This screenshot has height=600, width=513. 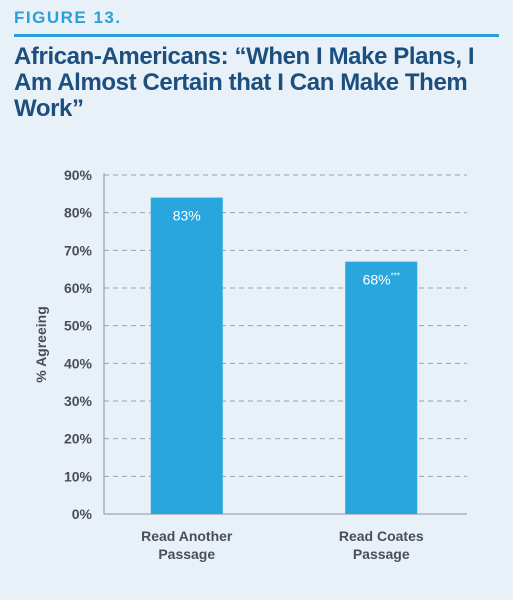 What do you see at coordinates (381, 536) in the screenshot?
I see `x-category-label: Read Coates` at bounding box center [381, 536].